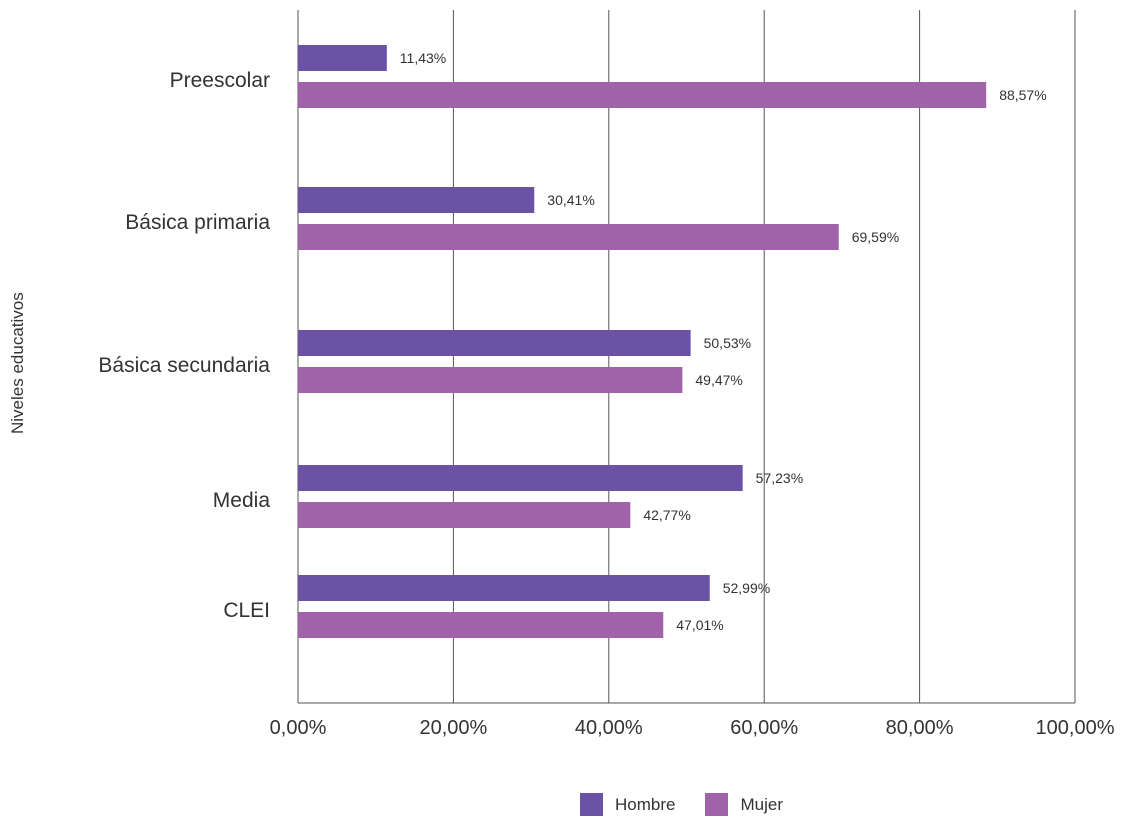  I want to click on legend: Hombre Mujer, so click(696, 804).